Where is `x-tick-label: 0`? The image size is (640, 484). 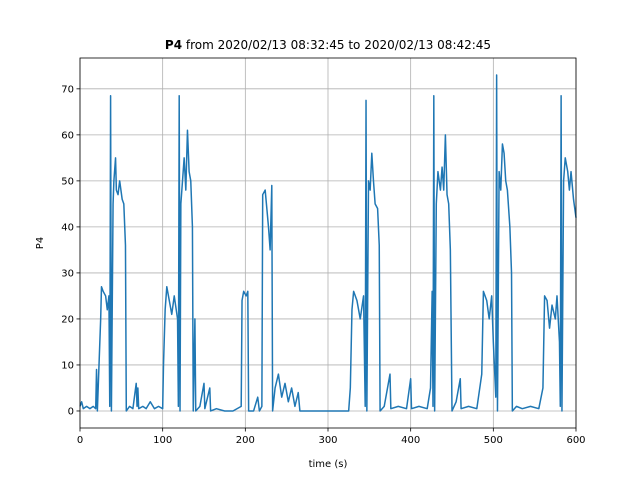 x-tick-label: 0 is located at coordinates (80, 440).